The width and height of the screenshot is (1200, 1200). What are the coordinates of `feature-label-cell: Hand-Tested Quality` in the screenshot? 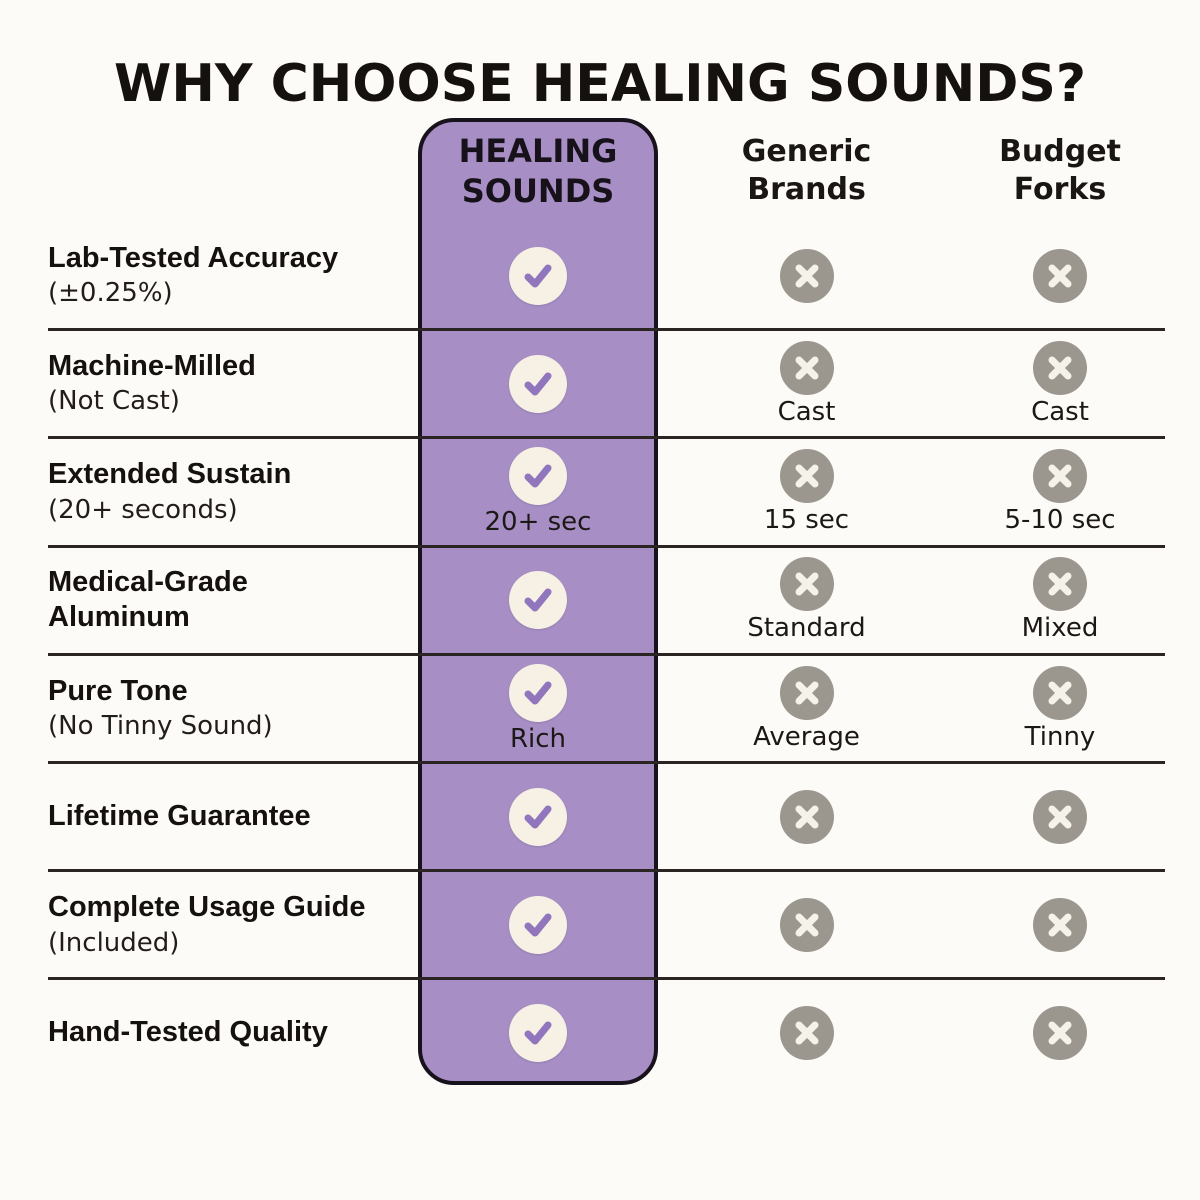 It's located at (233, 1032).